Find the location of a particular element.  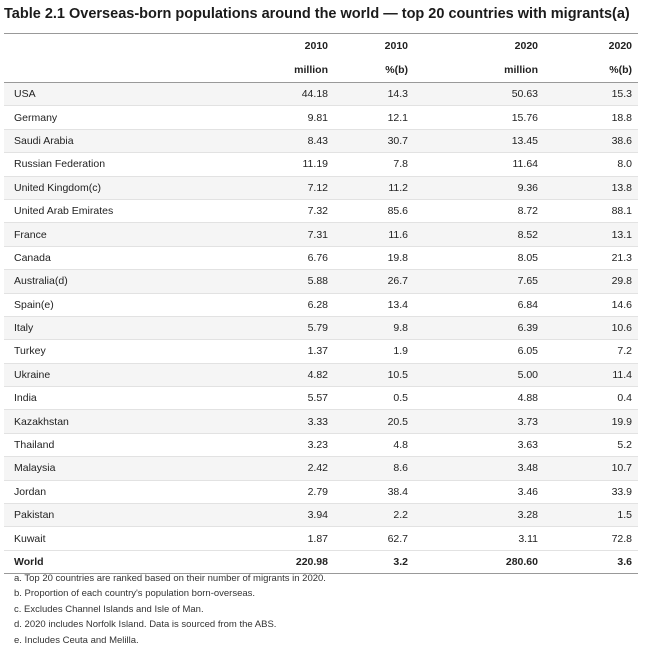

footnote: e. Includes Ceuta and Melilla. is located at coordinates (76, 640).